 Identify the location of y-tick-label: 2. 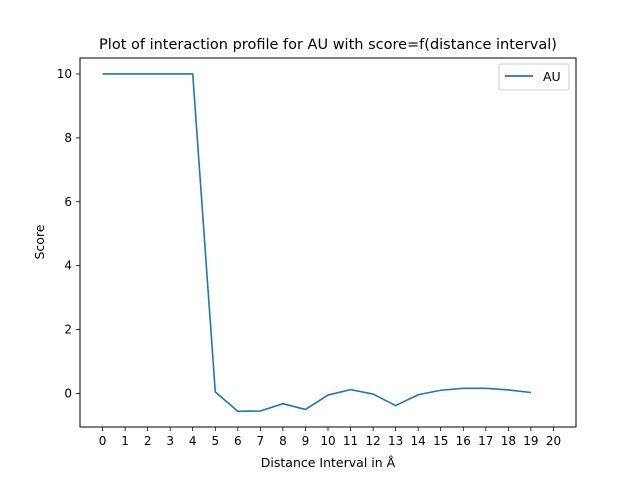
(68, 330).